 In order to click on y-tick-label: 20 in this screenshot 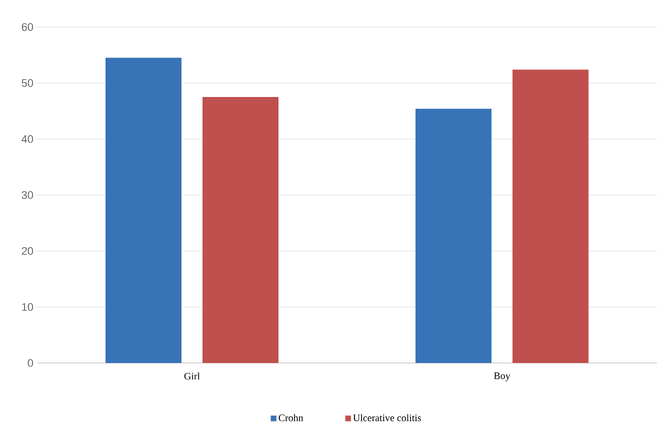, I will do `click(28, 251)`.